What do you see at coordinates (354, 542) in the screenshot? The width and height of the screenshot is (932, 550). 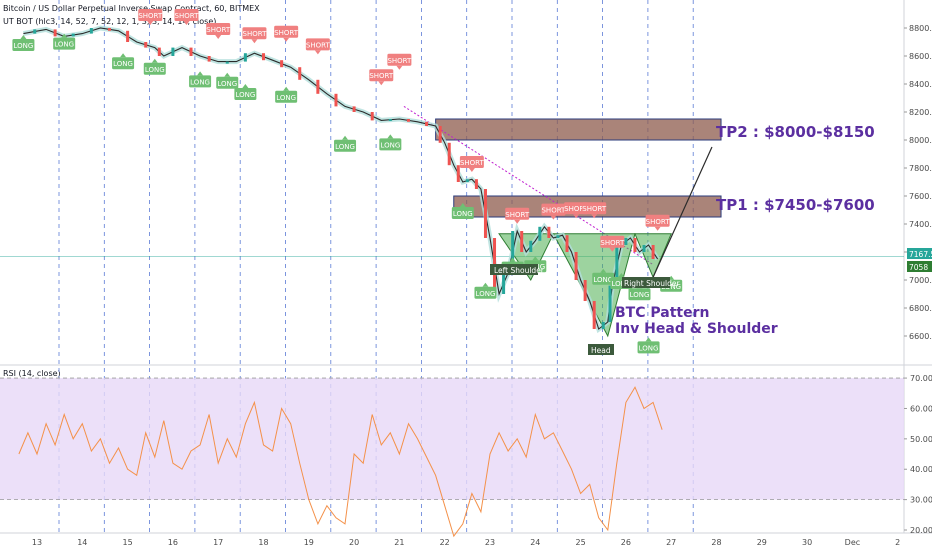 I see `time-tick-label: 20` at bounding box center [354, 542].